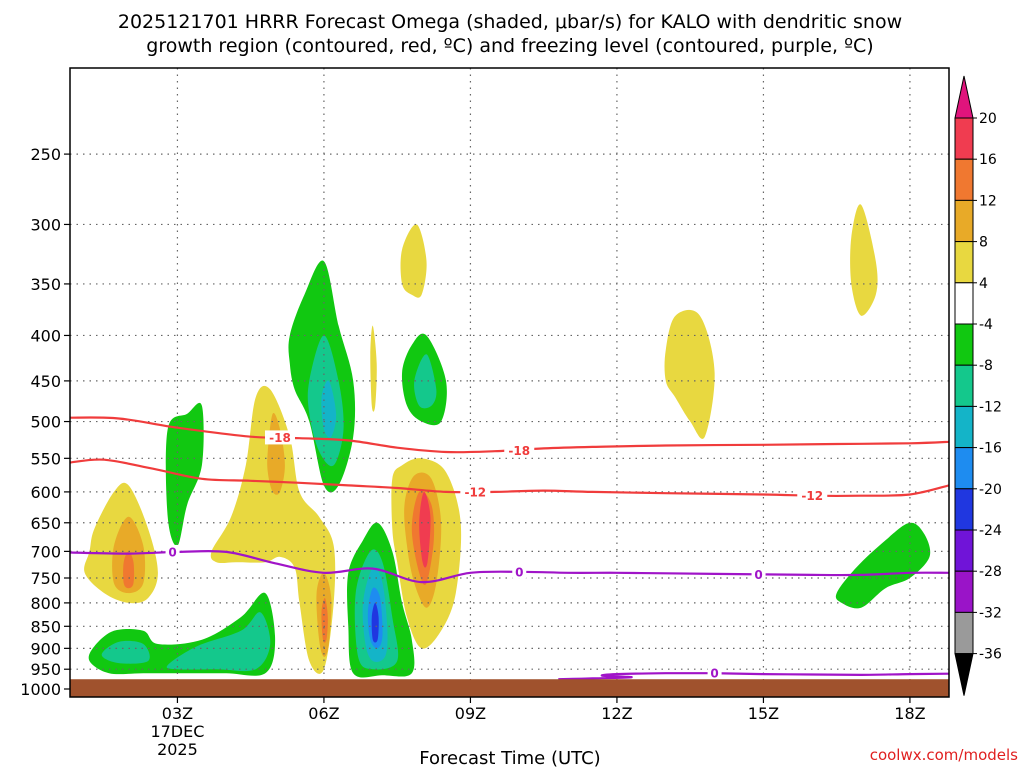 This screenshot has width=1024, height=768. I want to click on colorbar-label-5: -4, so click(986, 325).